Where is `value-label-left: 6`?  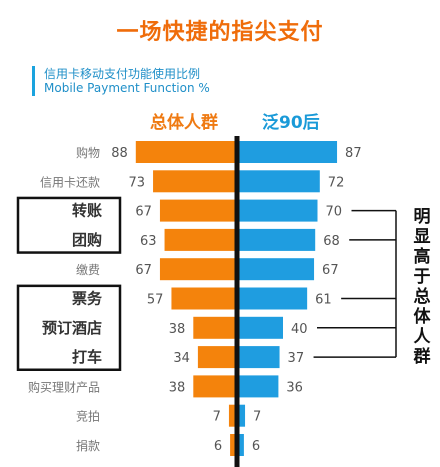 value-label-left: 6 is located at coordinates (218, 446).